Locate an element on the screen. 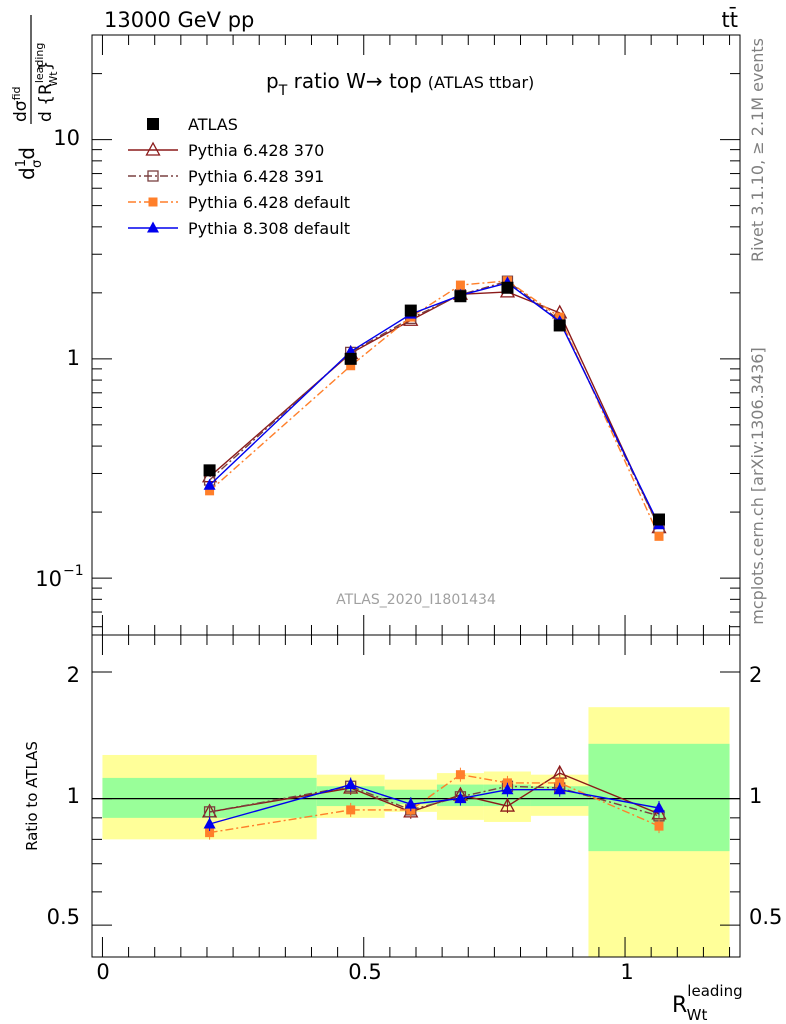  ylabel-leading: leading is located at coordinates (39, 63).